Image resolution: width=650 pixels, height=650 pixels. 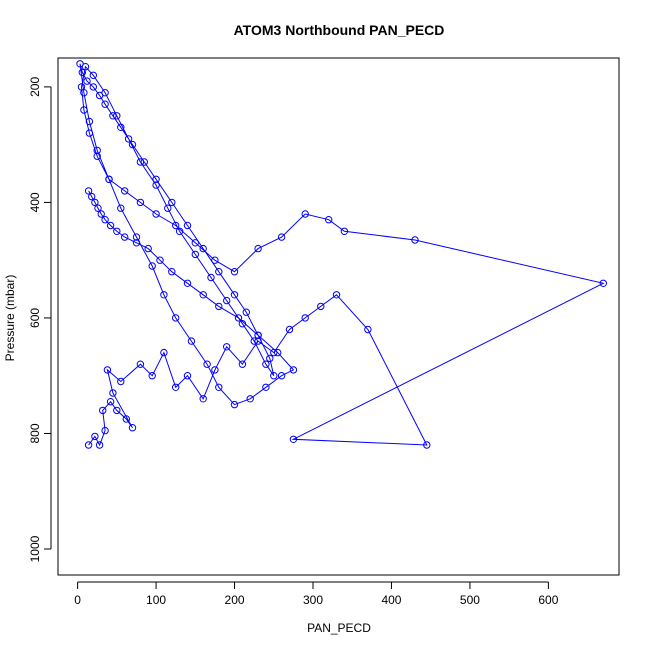 What do you see at coordinates (470, 600) in the screenshot?
I see `x-tick-label: 500` at bounding box center [470, 600].